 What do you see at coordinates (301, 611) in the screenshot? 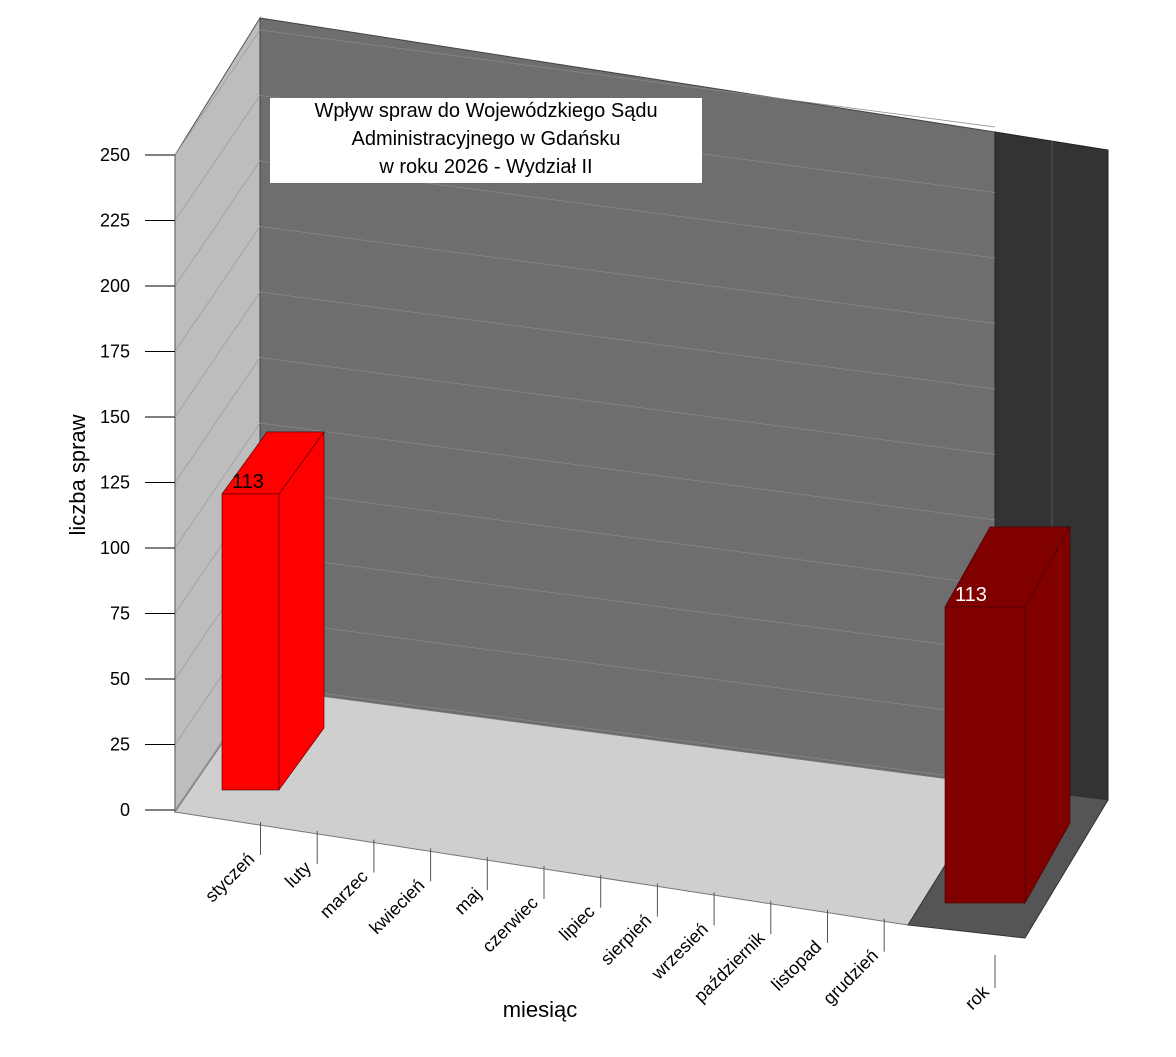
I see `bar-side` at bounding box center [301, 611].